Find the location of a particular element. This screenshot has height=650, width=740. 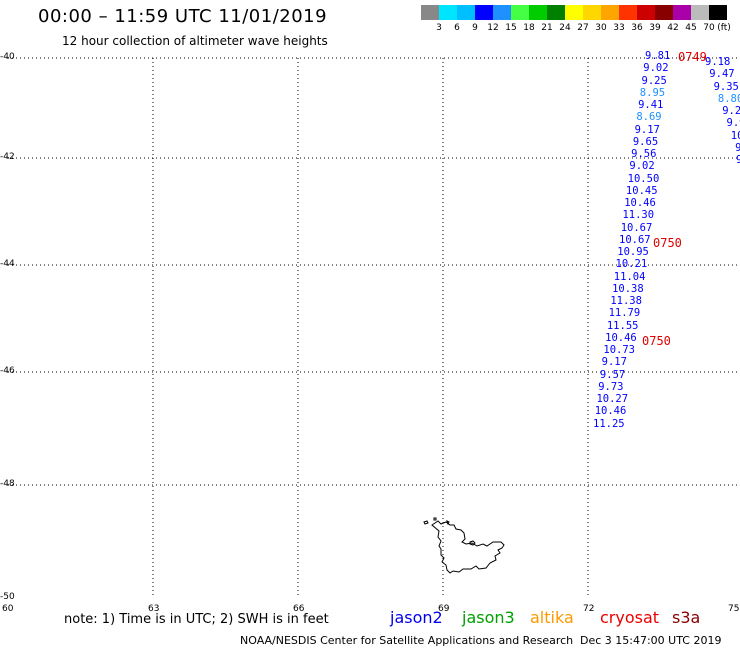

legend-label: 21 is located at coordinates (547, 28).